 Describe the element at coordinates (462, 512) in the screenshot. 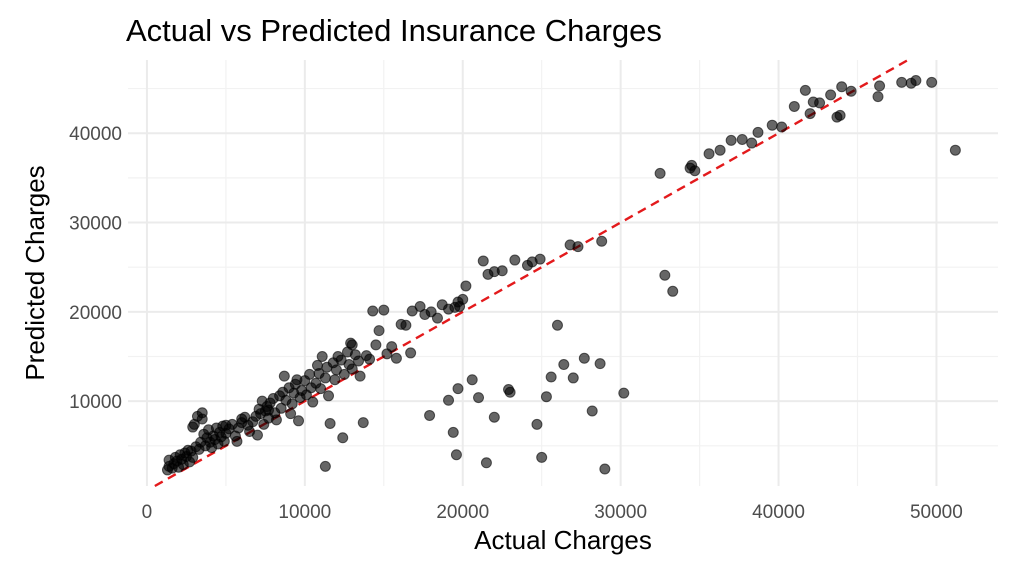

I see `x-tick-label: 20000` at that location.